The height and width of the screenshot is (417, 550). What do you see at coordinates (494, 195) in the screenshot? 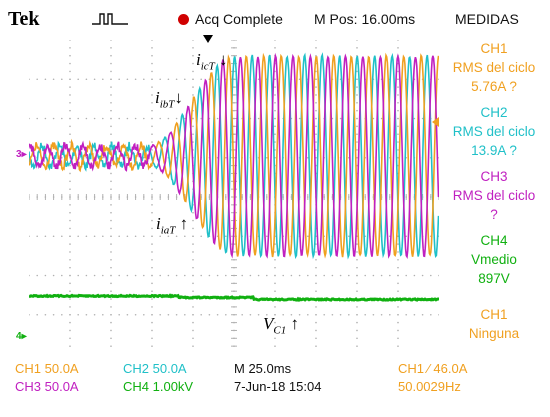
I see `measurement-ch3-rms: CH3 RMS del ciclo?` at bounding box center [494, 195].